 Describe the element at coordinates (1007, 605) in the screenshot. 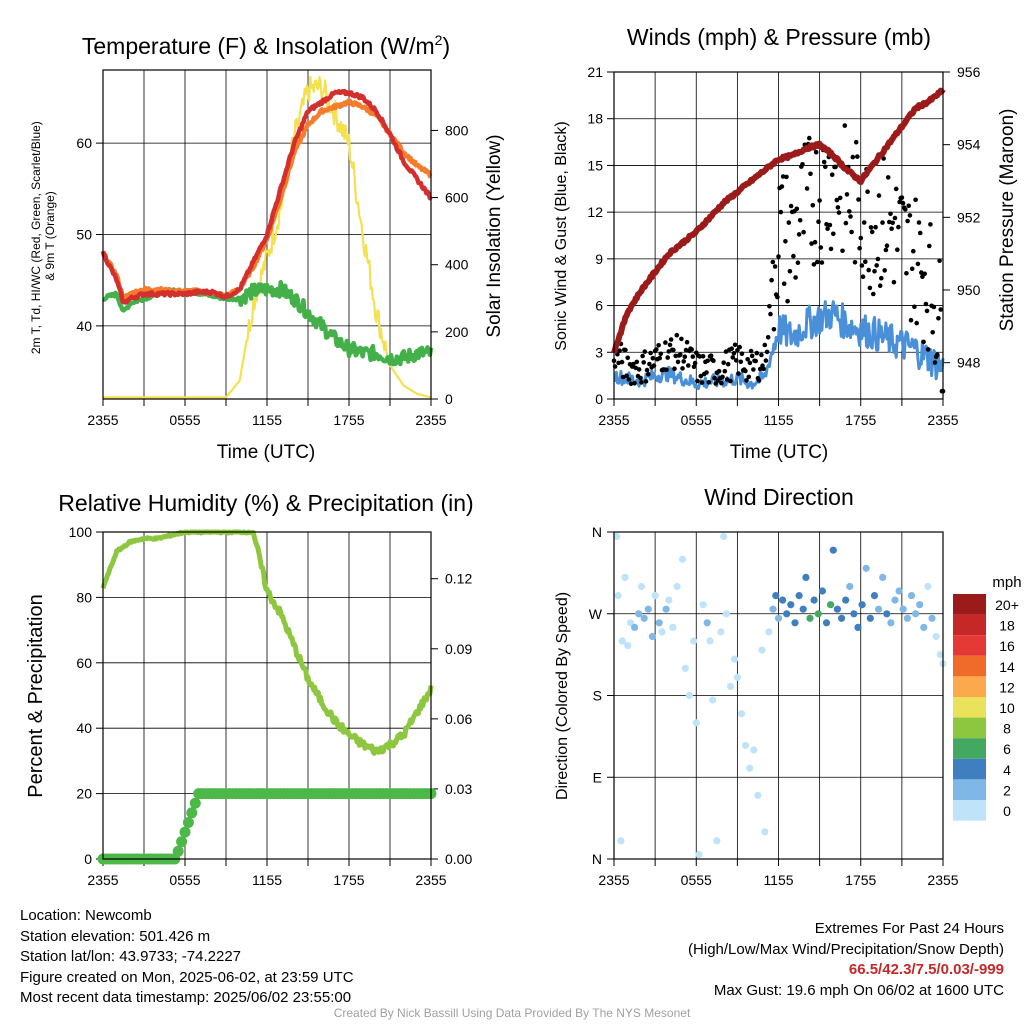

I see `legend-label: 20+` at that location.